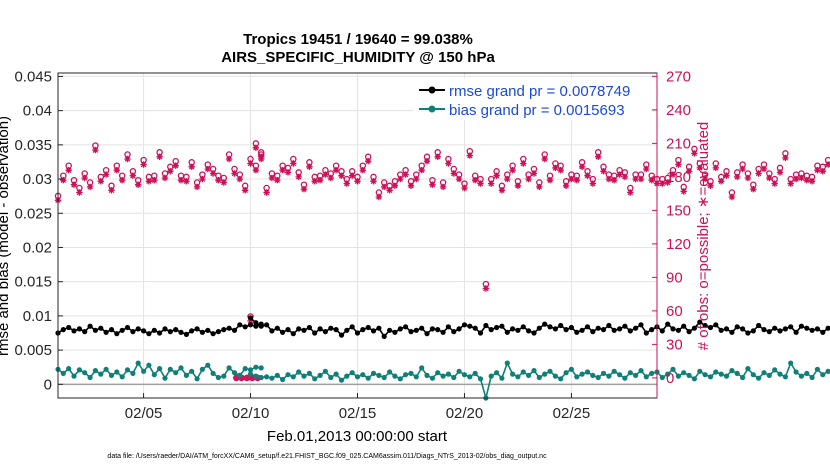 The height and width of the screenshot is (470, 830). I want to click on chart-title: Tropics 19451 / 19640 = 99.038%, so click(358, 39).